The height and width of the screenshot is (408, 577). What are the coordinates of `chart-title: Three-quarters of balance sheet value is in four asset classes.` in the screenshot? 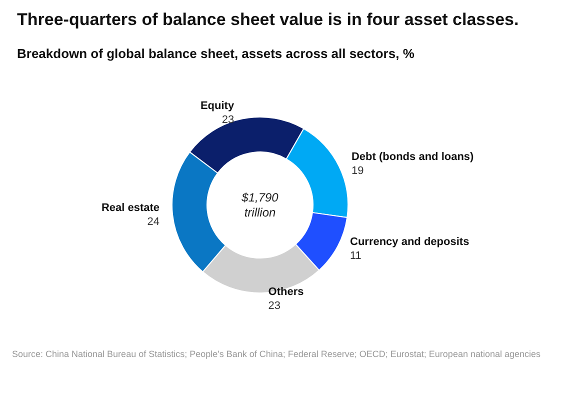 It's located at (268, 19).